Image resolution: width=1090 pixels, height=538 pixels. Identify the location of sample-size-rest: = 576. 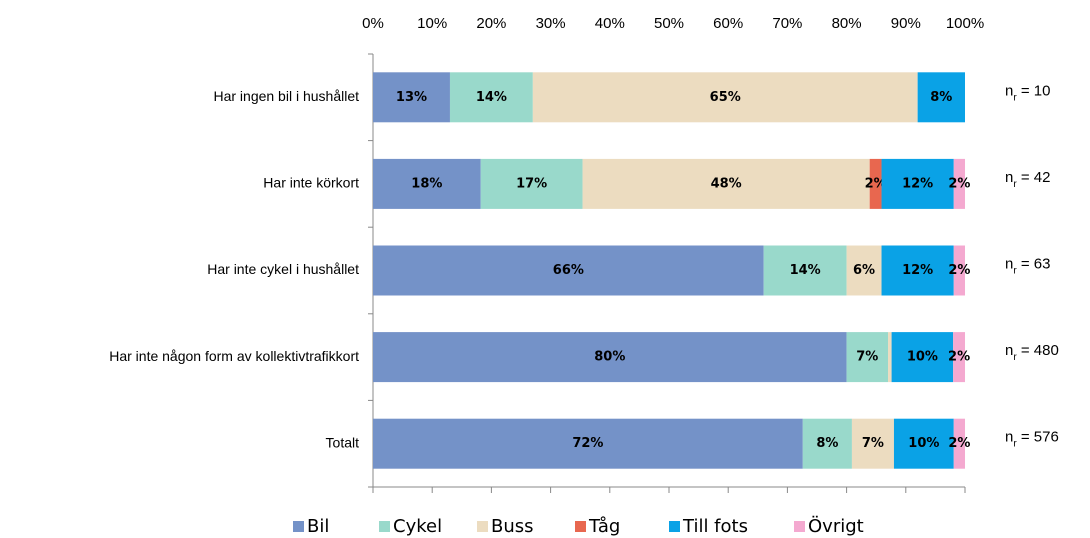
(1038, 437).